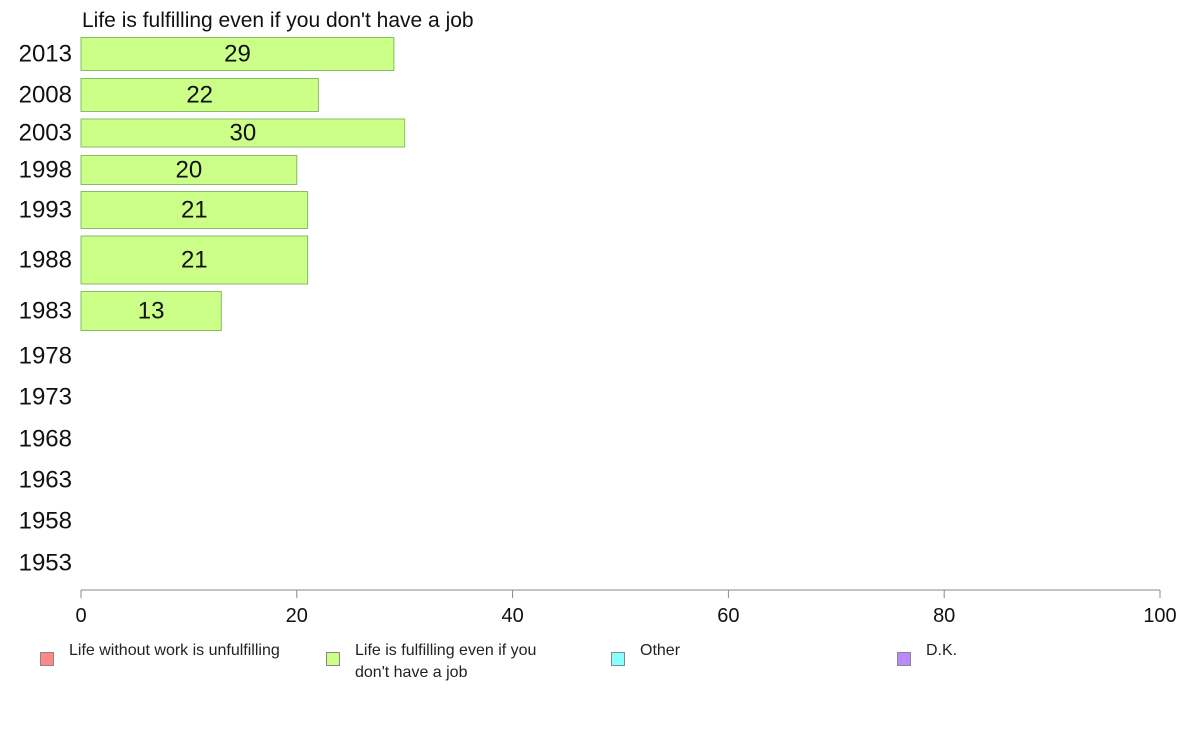  Describe the element at coordinates (297, 616) in the screenshot. I see `x-tick-label: 20` at that location.